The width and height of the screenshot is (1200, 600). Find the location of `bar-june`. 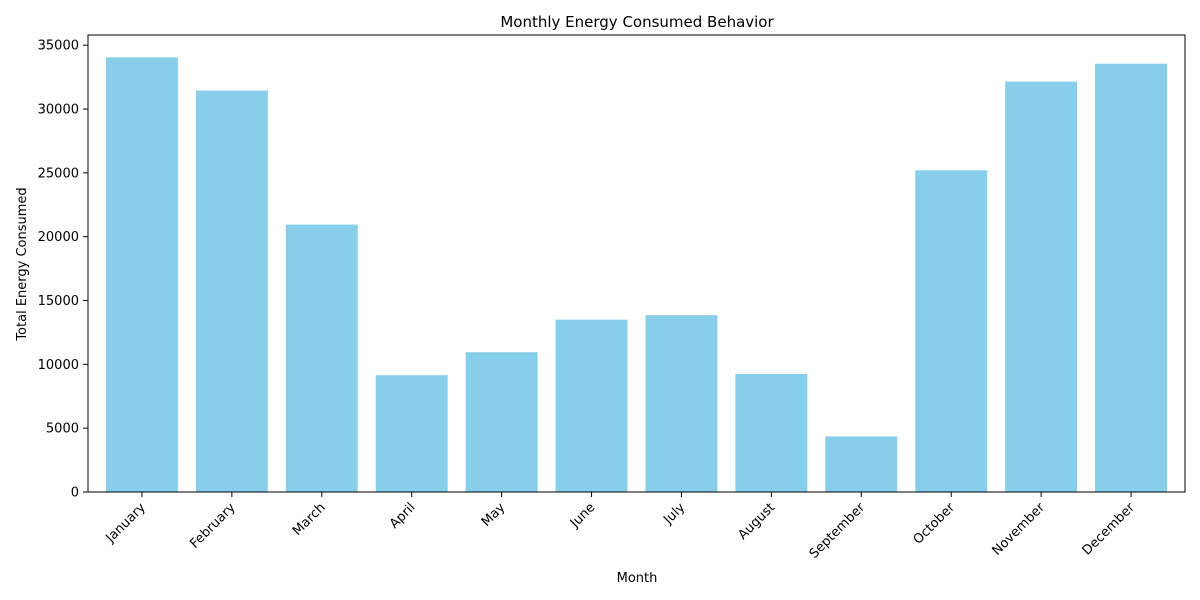

bar-june is located at coordinates (591, 405).